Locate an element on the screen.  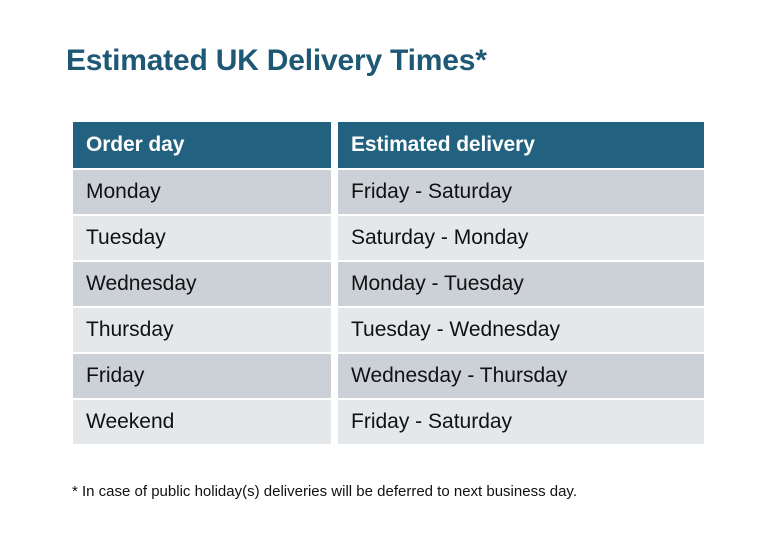
table-row: Friday Wednesday - Thursday is located at coordinates (388, 376).